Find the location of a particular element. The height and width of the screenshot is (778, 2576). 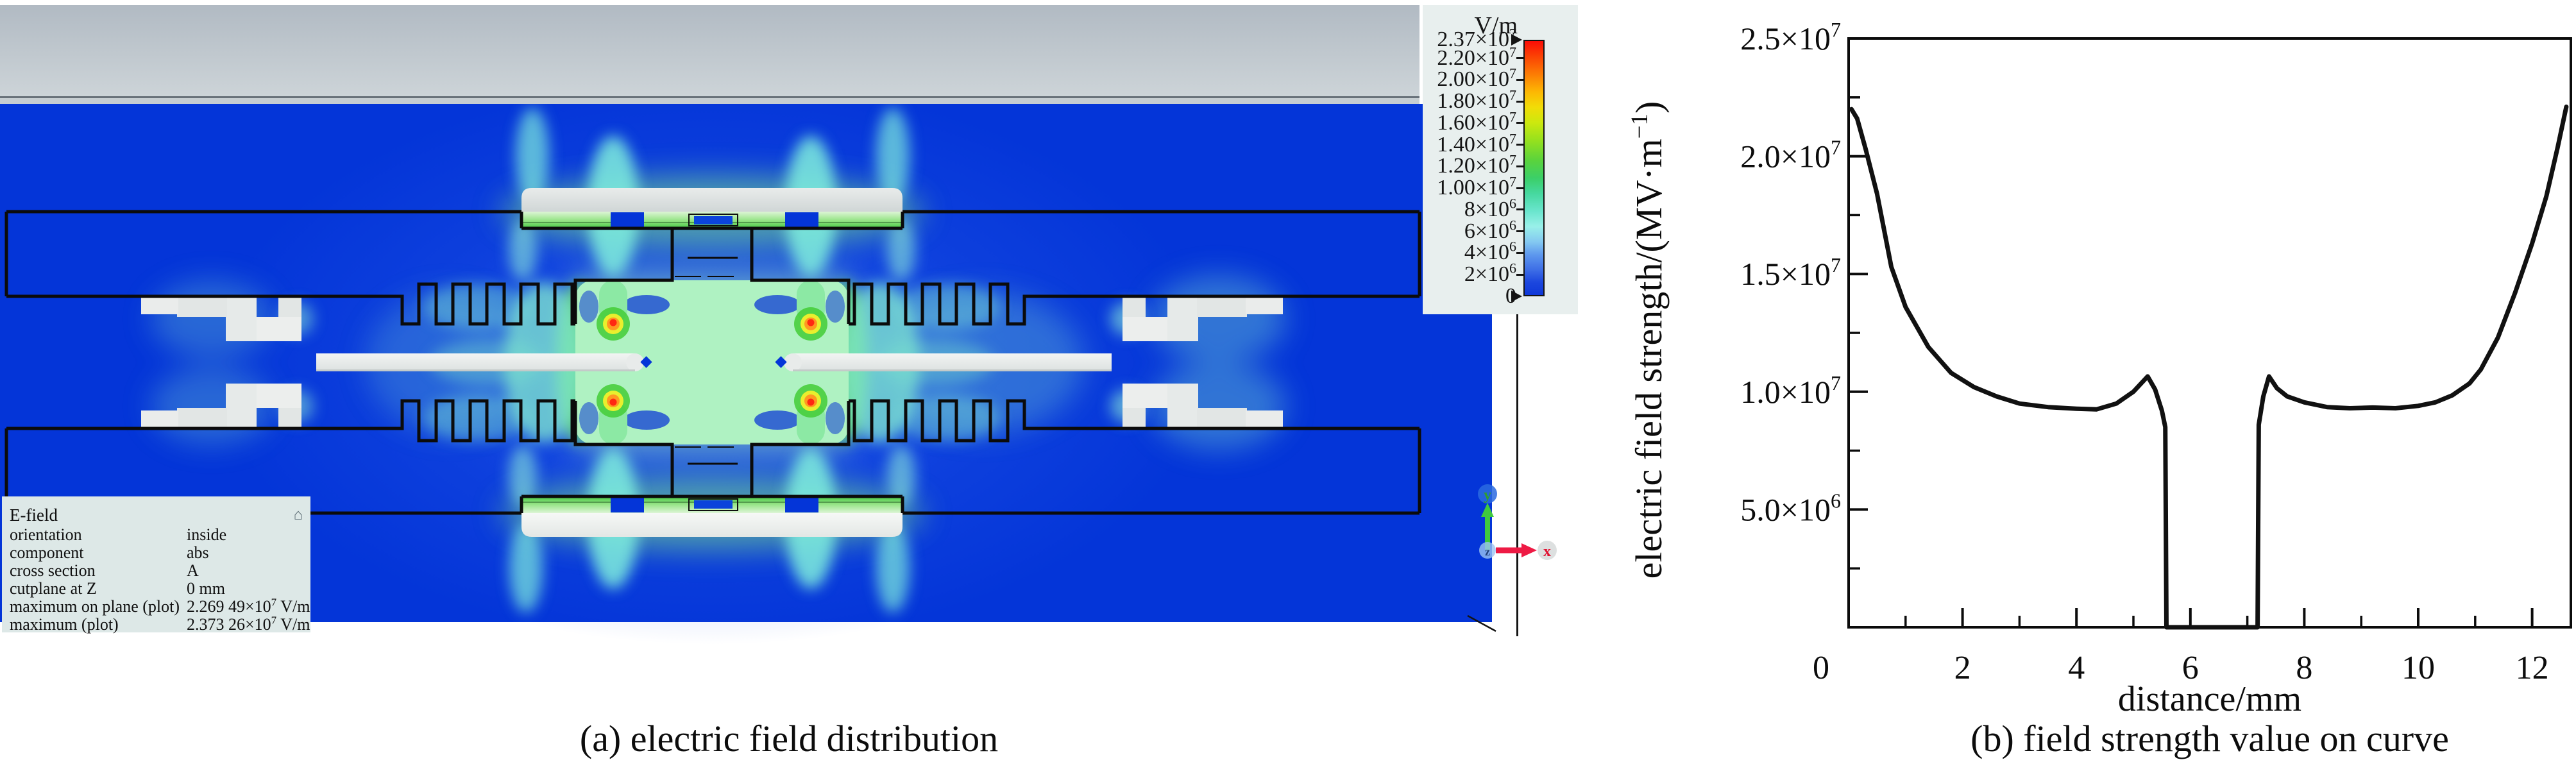

colorbar-tick-label: 1.80×10⁷ is located at coordinates (1476, 100).